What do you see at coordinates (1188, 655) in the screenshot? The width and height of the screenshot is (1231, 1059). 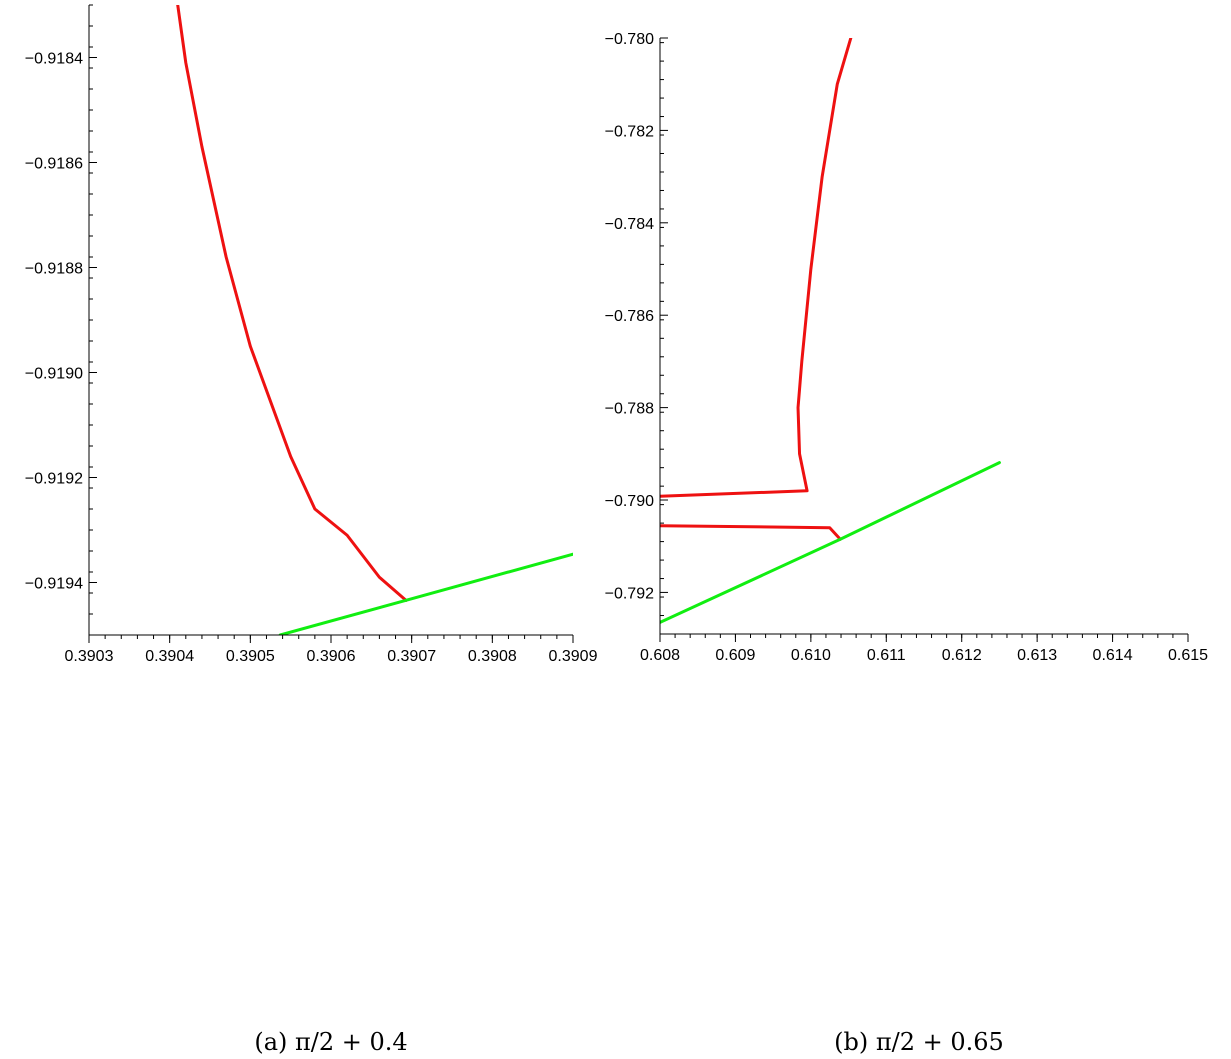 I see `panel-b-x-tick-label: 0.615` at bounding box center [1188, 655].